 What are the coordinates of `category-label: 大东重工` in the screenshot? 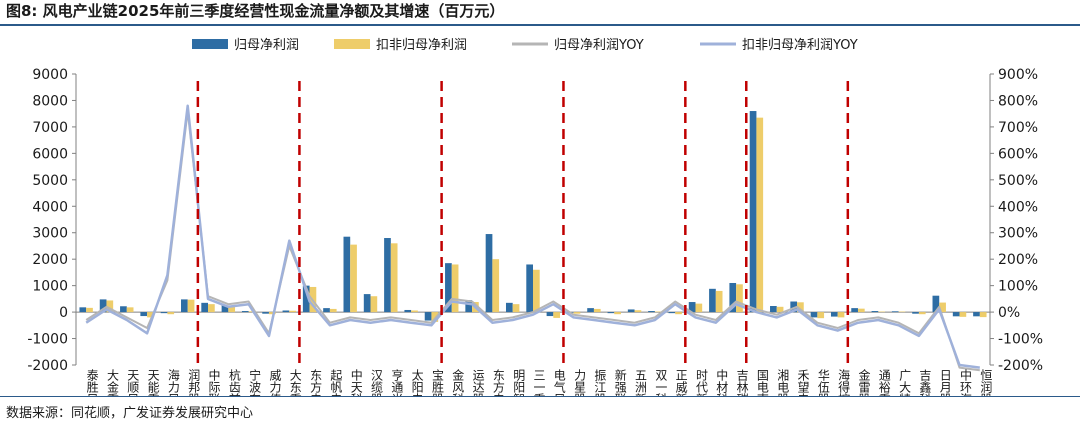 It's located at (295, 382).